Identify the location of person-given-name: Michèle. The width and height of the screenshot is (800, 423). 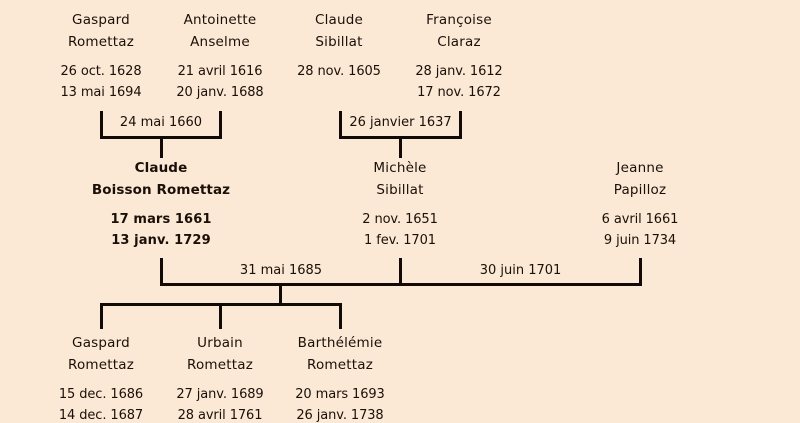
(400, 168).